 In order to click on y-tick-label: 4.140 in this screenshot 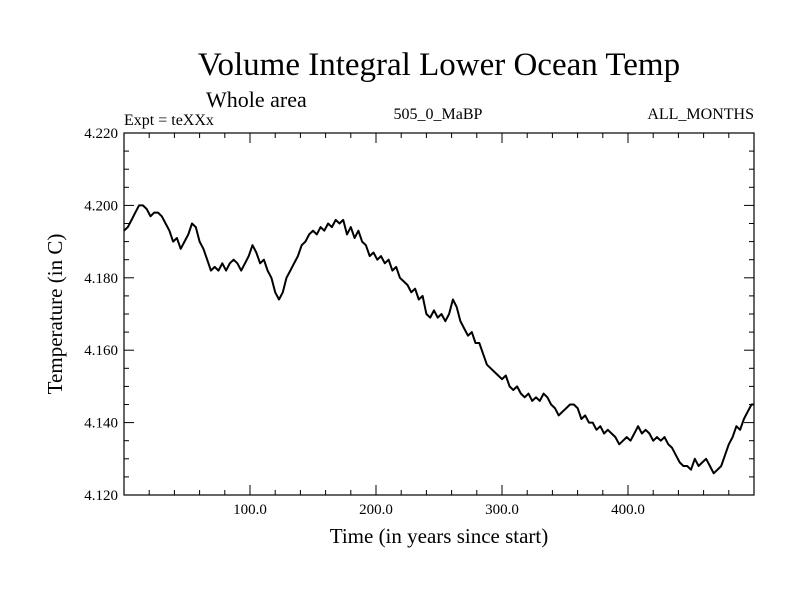, I will do `click(101, 424)`.